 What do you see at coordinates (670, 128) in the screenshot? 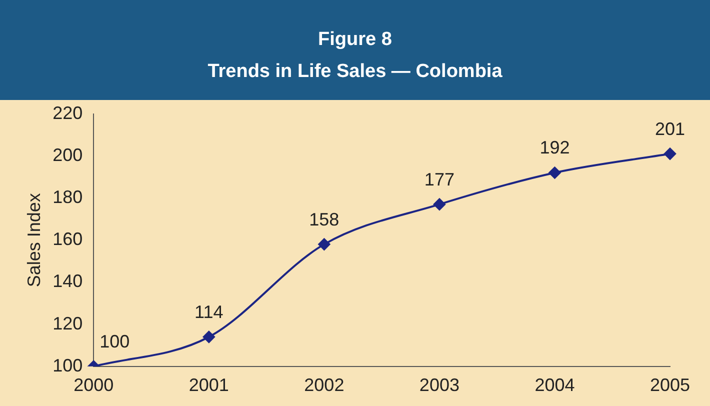
I see `data-label: 201` at bounding box center [670, 128].